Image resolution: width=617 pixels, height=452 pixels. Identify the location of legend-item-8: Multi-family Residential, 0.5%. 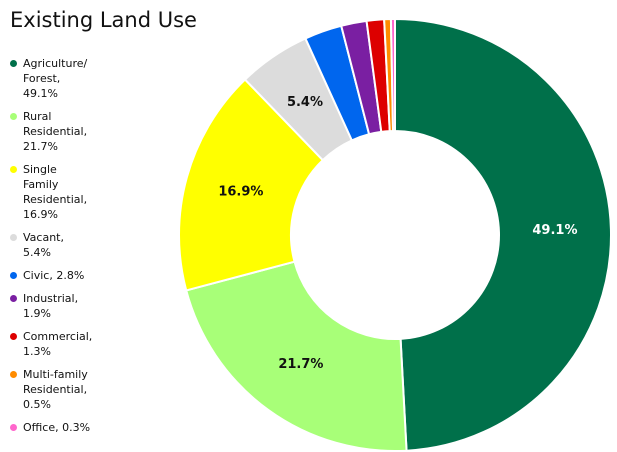
(65, 389).